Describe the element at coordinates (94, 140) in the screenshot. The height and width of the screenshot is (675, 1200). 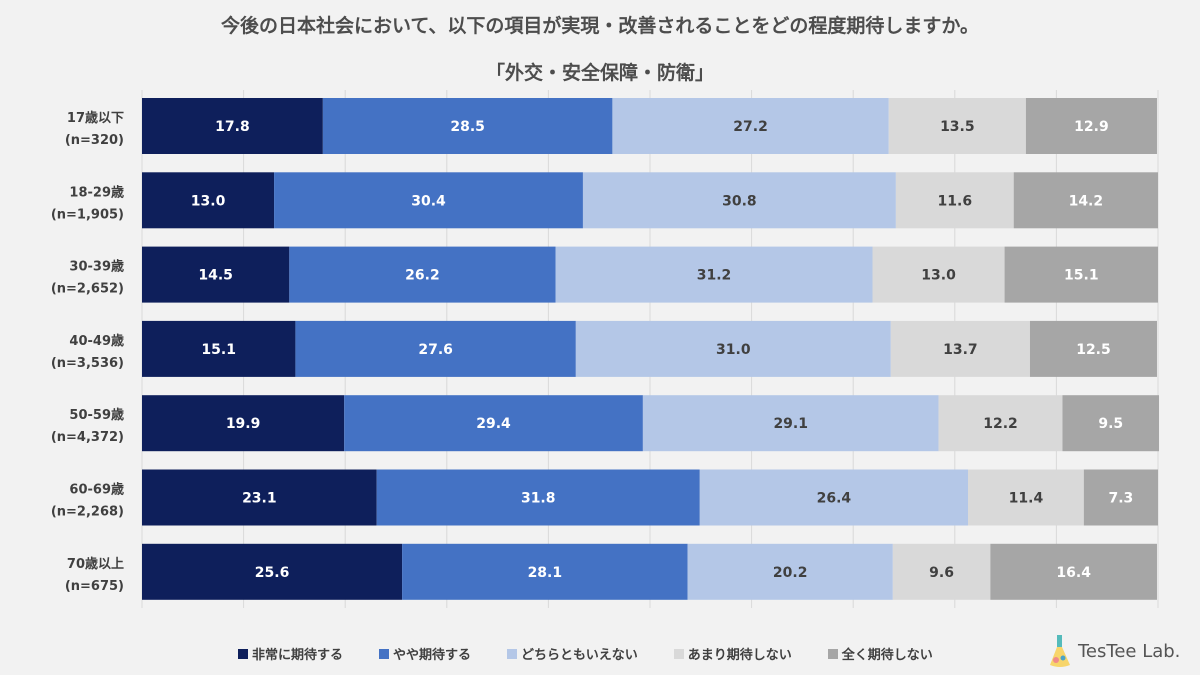
I see `category-label: (n=320)` at that location.